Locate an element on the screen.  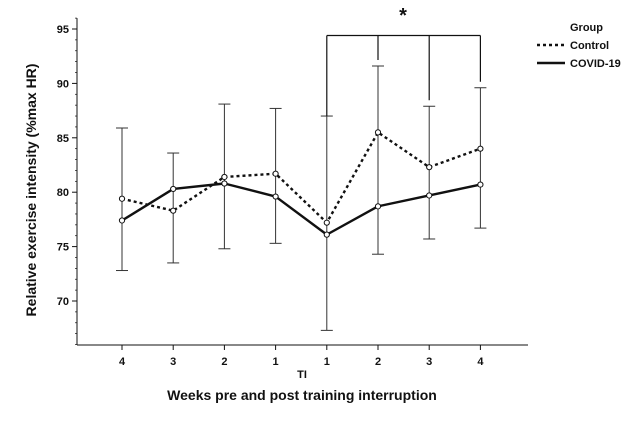
significance-label: * is located at coordinates (403, 16).